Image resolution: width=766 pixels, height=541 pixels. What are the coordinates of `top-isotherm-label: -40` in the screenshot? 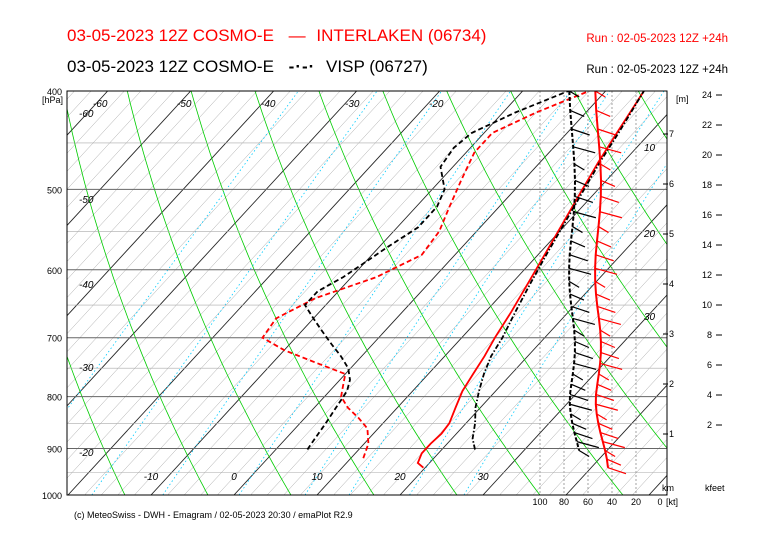 It's located at (268, 104).